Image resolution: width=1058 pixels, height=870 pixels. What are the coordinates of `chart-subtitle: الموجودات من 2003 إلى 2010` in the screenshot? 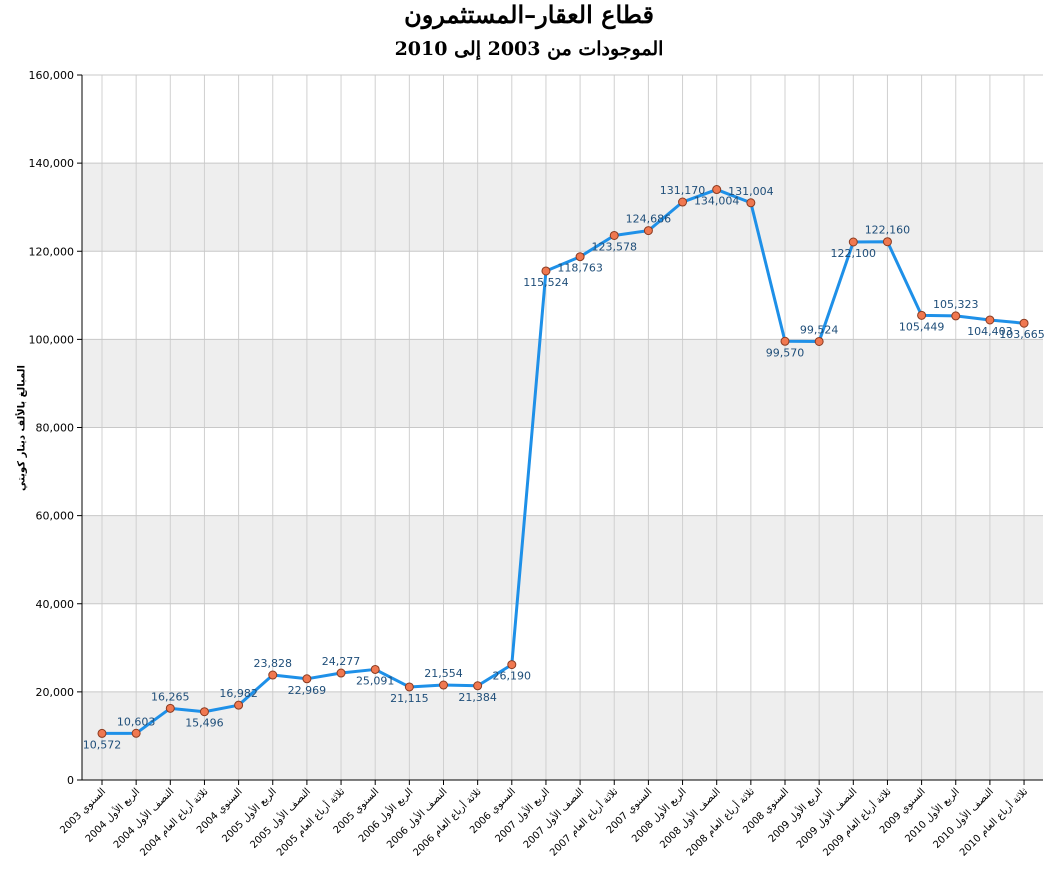 It's located at (529, 49).